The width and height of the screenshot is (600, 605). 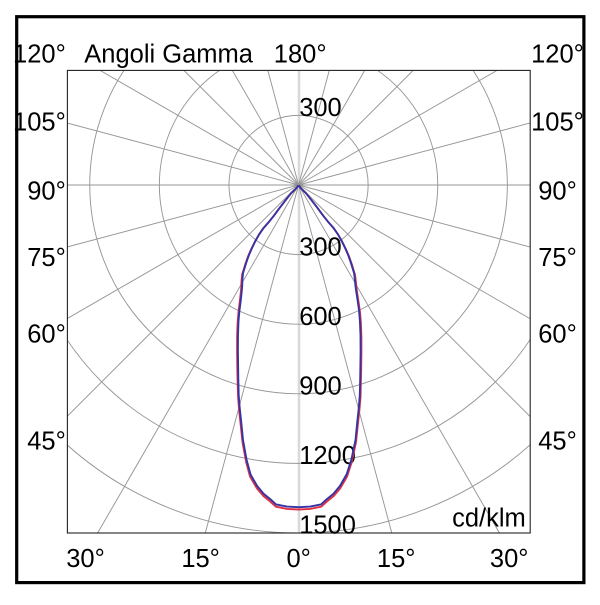 I want to click on svg-text: 600, so click(x=320, y=317).